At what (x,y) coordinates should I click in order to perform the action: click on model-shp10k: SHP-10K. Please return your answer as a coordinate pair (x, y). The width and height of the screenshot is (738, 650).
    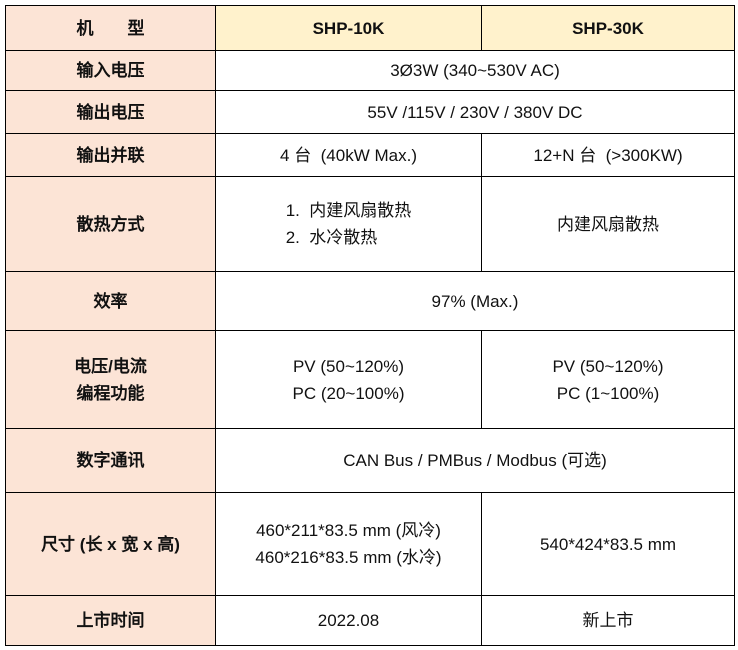
    Looking at the image, I should click on (348, 28).